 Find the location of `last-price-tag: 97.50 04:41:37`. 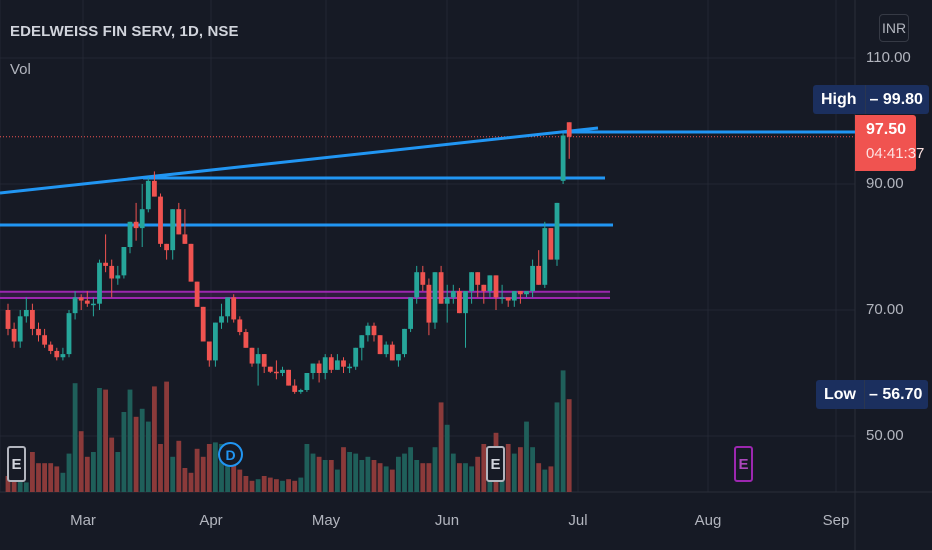

last-price-tag: 97.50 04:41:37 is located at coordinates (889, 143).